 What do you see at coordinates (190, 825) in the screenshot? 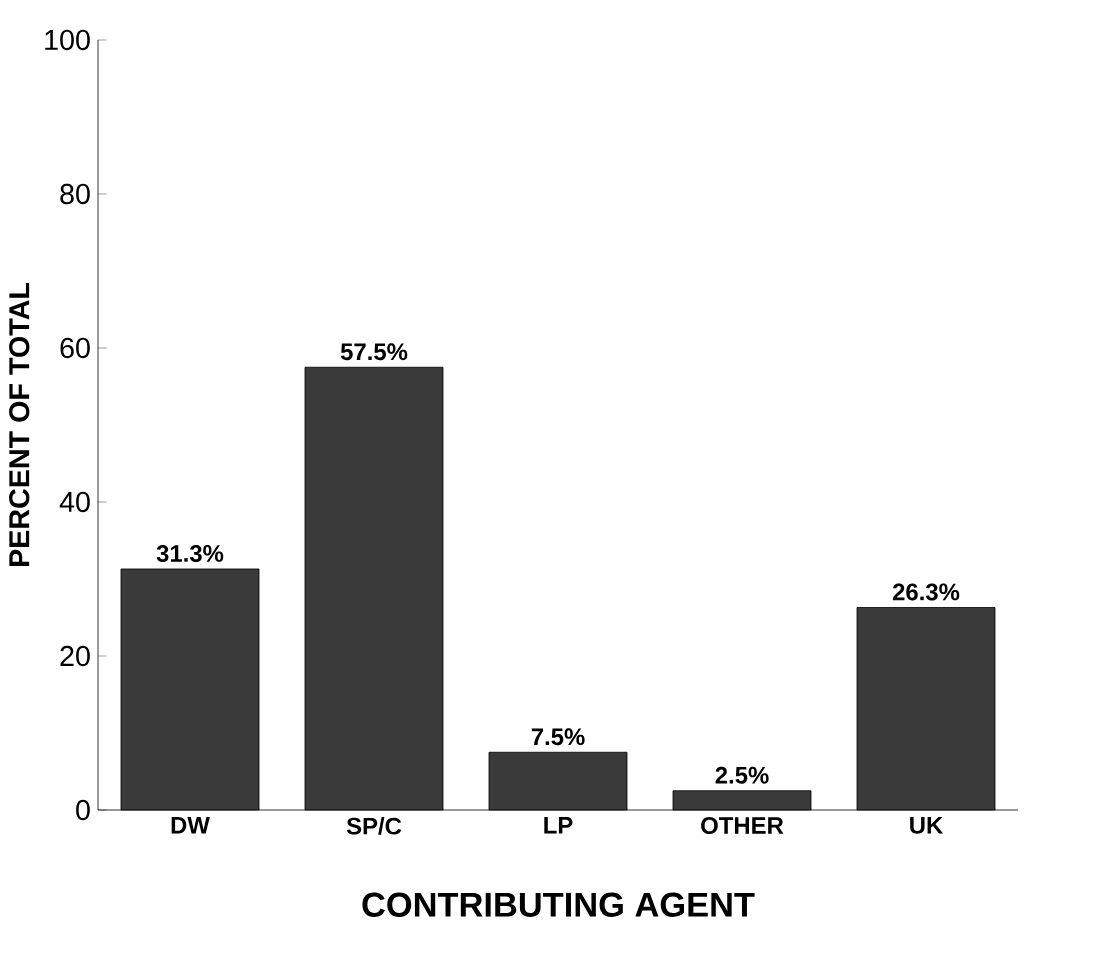
I see `x-tick-label: DW` at bounding box center [190, 825].